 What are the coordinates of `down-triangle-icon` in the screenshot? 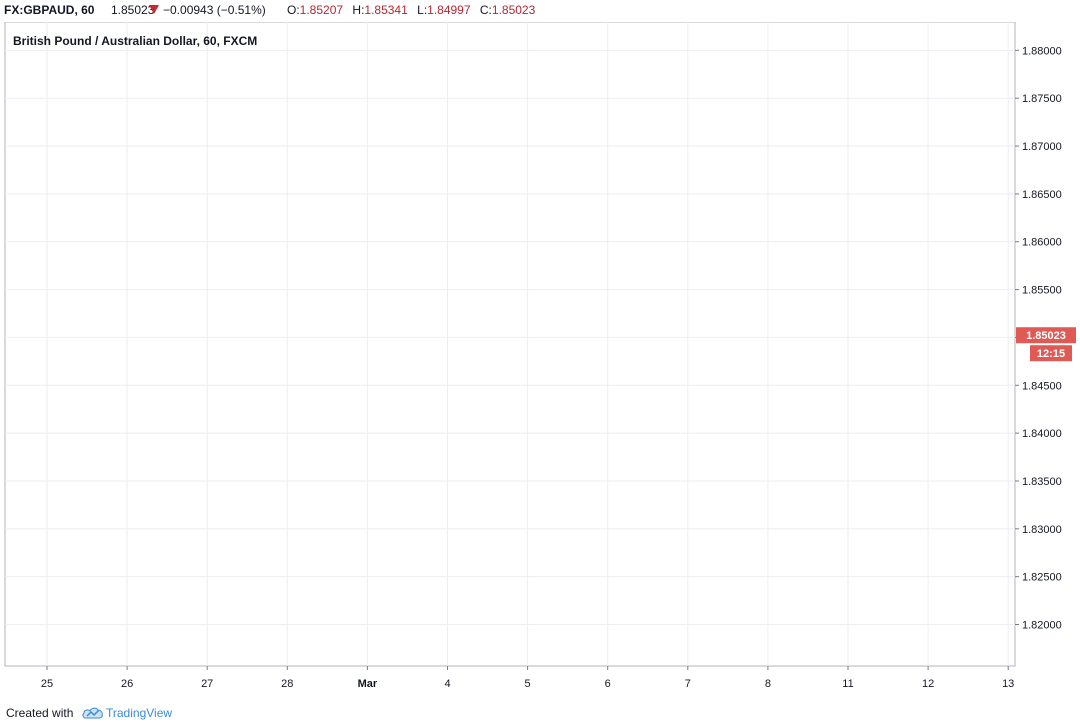 It's located at (154, 9).